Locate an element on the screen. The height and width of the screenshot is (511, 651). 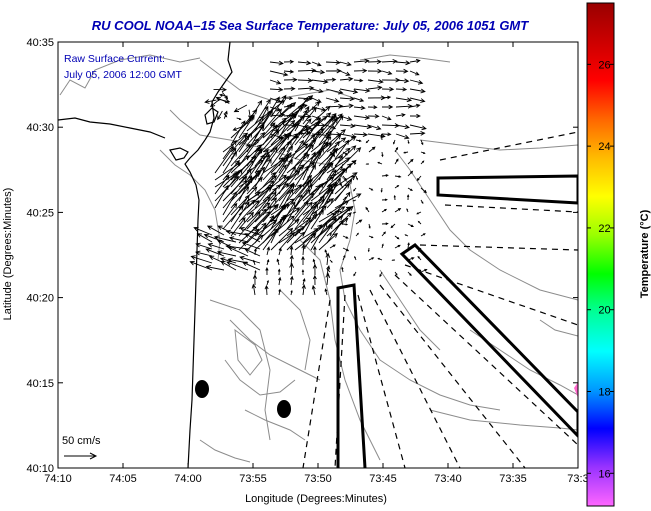
colorbar-label: Temperature (°C) is located at coordinates (645, 253).